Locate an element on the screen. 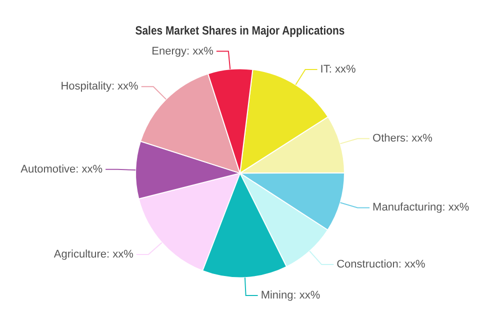 The height and width of the screenshot is (320, 480). slice-label: Mining: xx% is located at coordinates (290, 296).